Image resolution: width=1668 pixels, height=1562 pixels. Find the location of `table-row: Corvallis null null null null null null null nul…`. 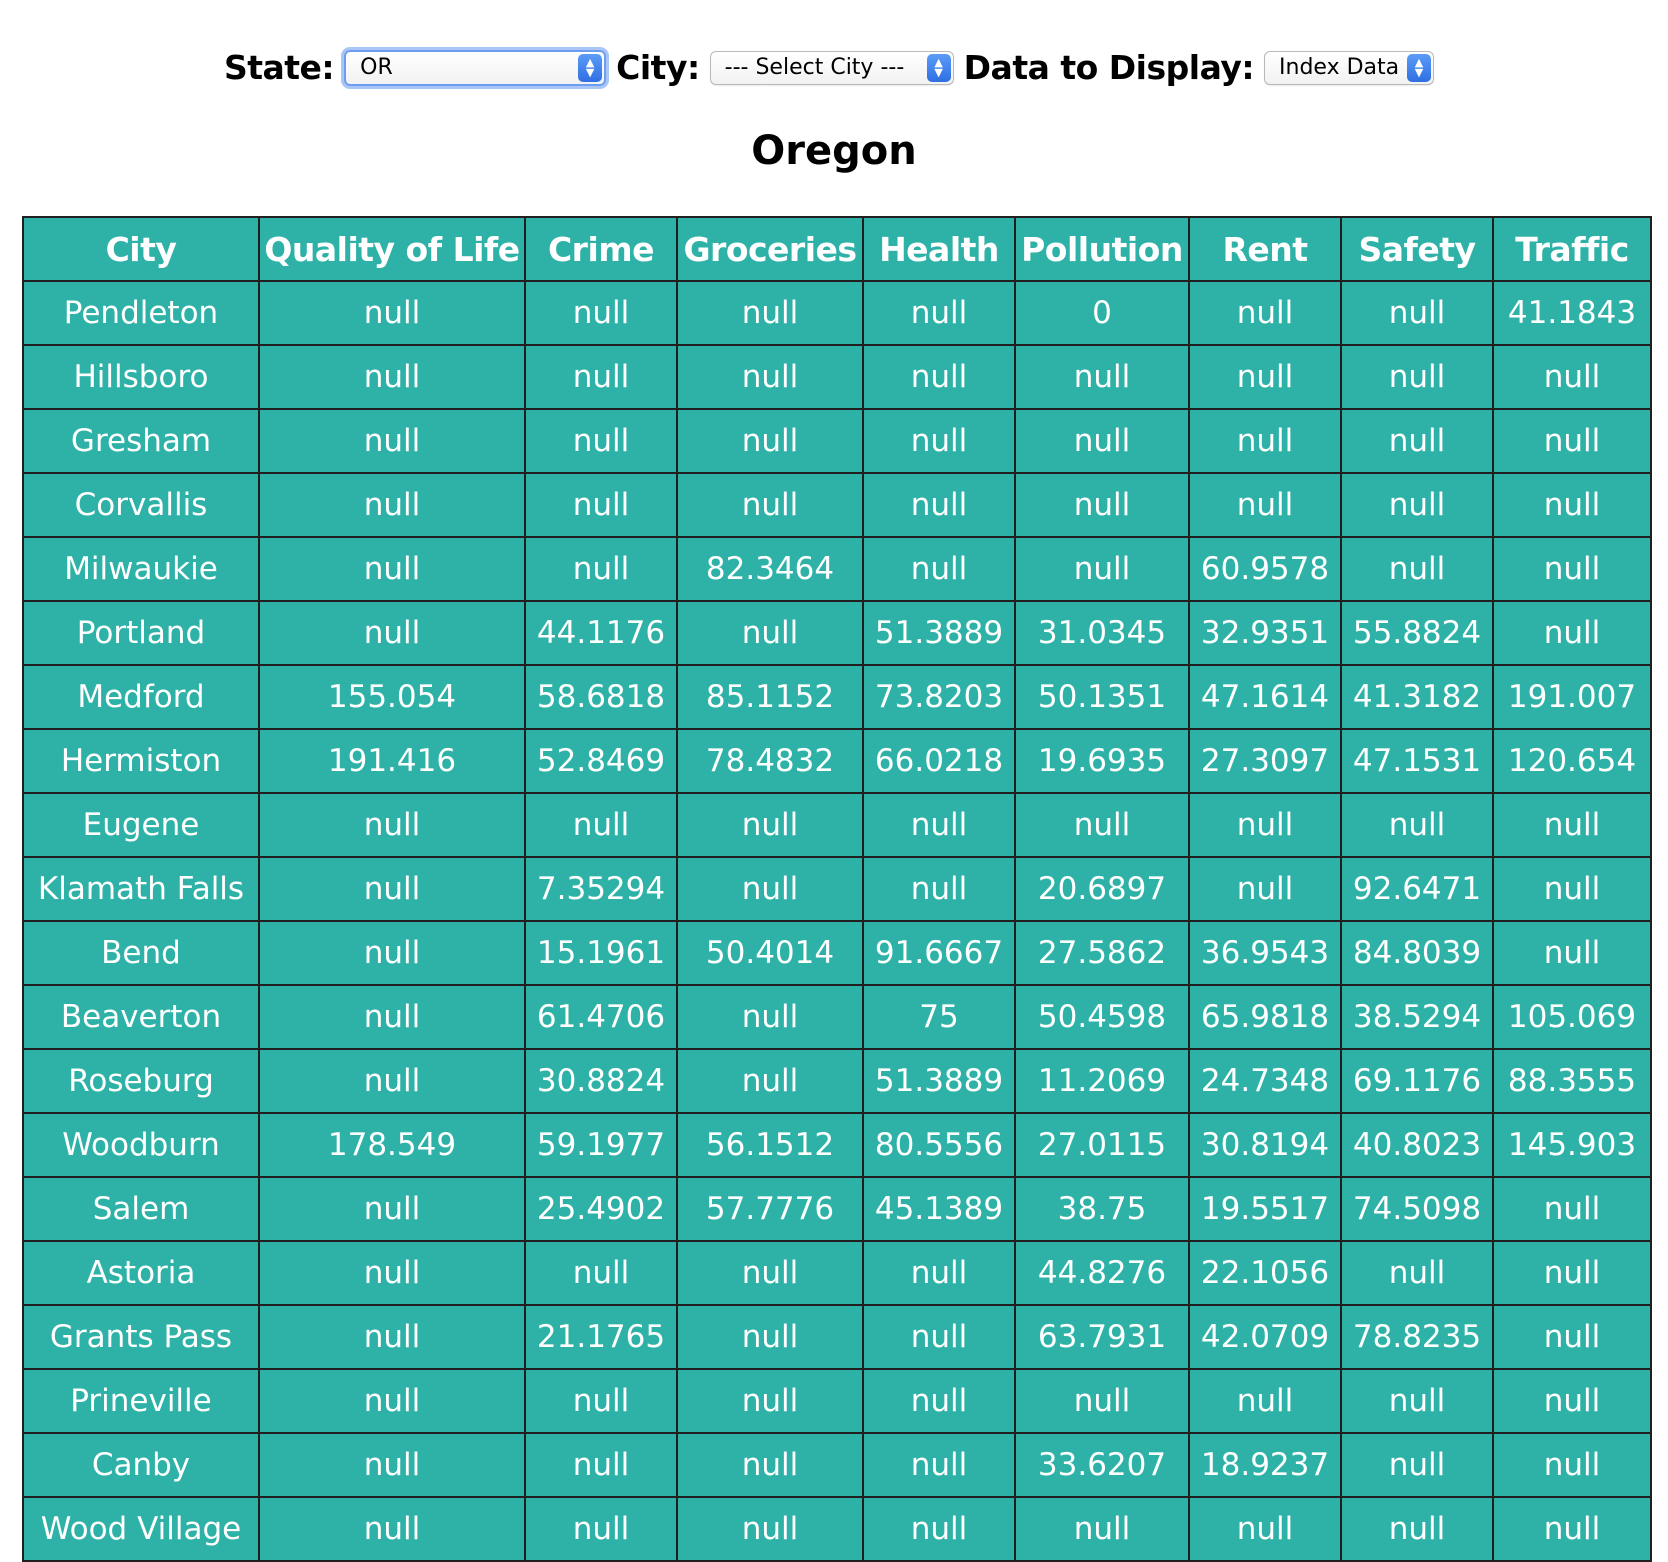

table-row: Corvallis null null null null null null null nul… is located at coordinates (837, 505).